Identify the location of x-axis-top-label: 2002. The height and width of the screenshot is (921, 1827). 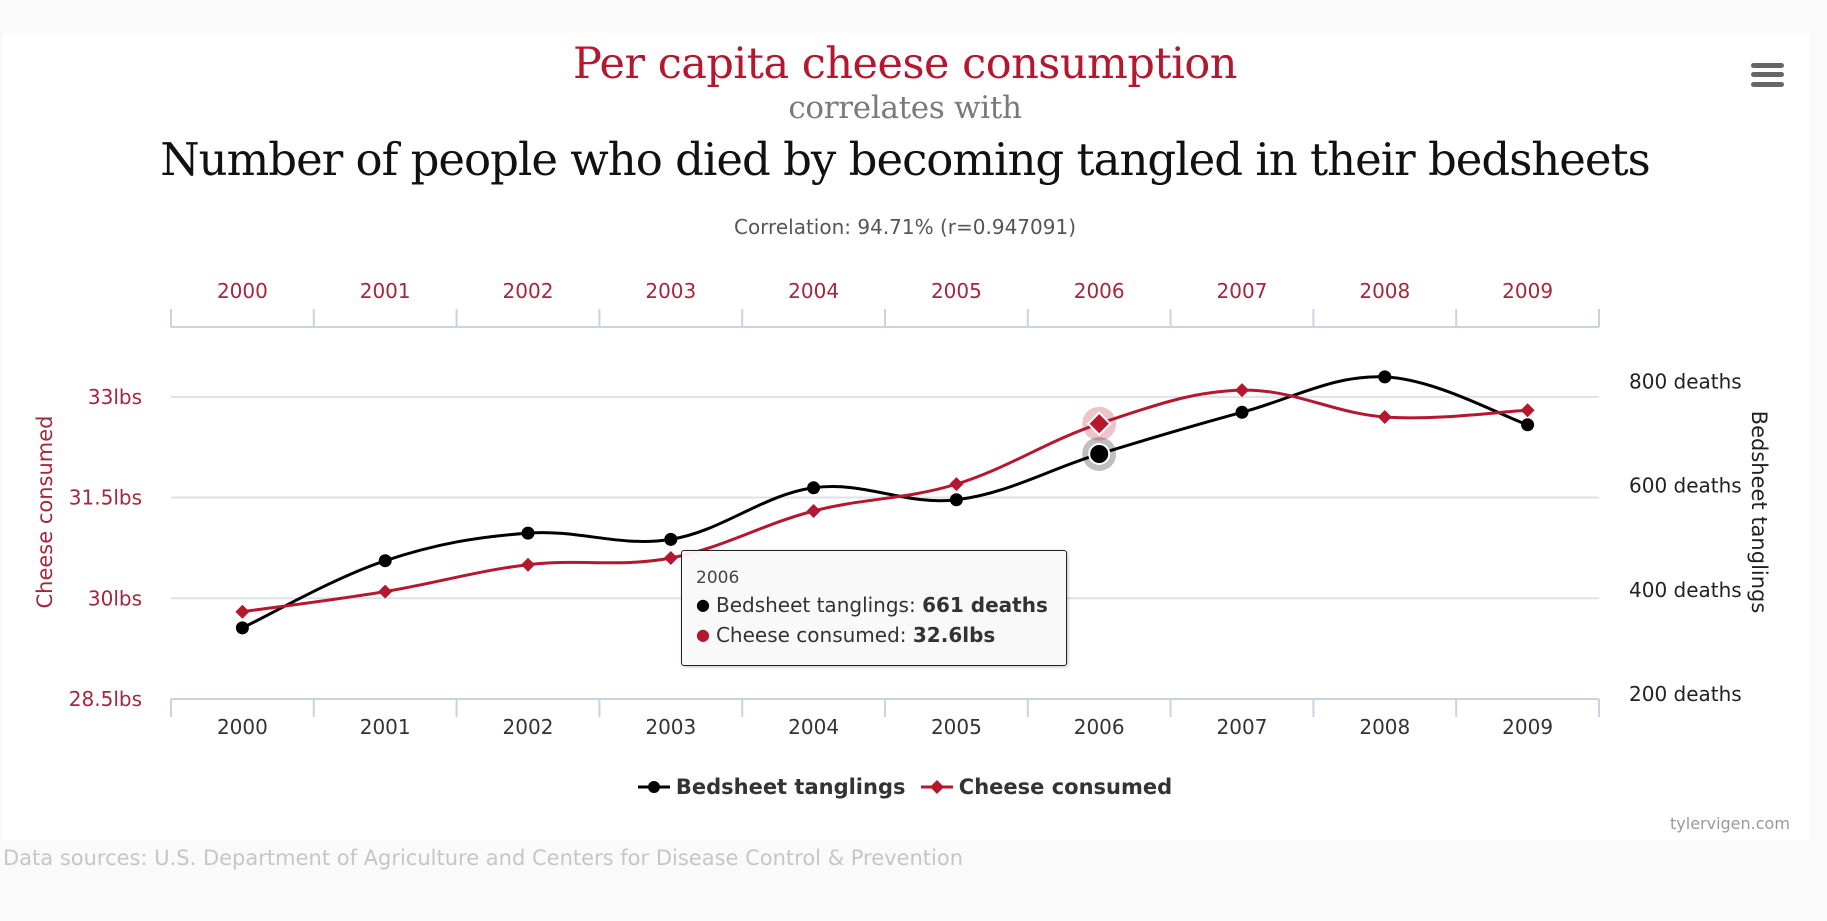
(528, 291).